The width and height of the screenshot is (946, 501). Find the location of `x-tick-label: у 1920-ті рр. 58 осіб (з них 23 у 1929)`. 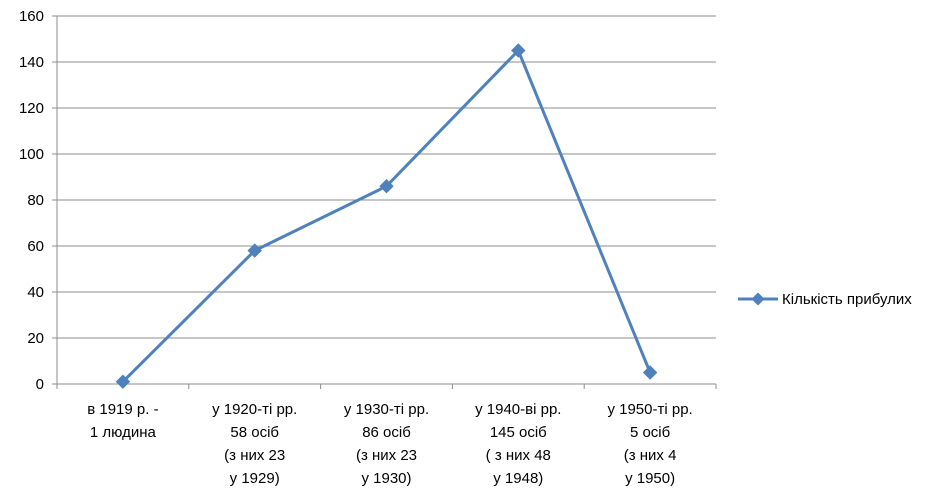

x-tick-label: у 1920-ті рр. 58 осіб (з них 23 у 1929) is located at coordinates (254, 444).